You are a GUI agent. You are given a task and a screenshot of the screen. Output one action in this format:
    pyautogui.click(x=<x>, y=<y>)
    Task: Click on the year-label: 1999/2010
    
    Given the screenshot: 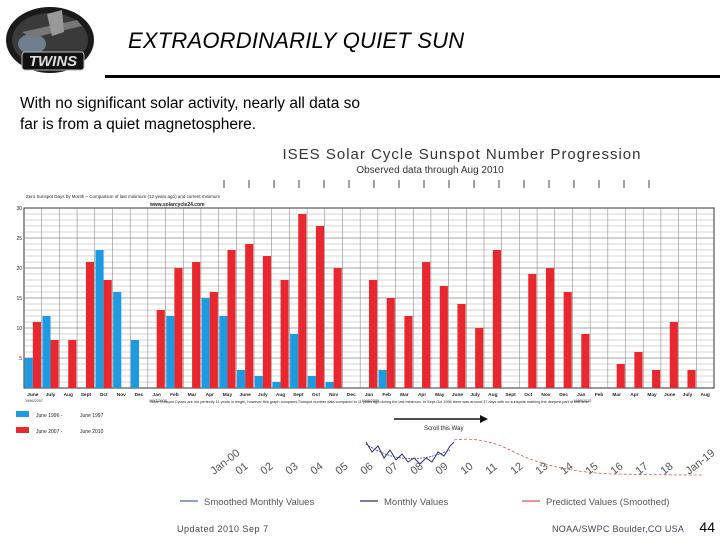 What is the action you would take?
    pyautogui.click(x=582, y=401)
    